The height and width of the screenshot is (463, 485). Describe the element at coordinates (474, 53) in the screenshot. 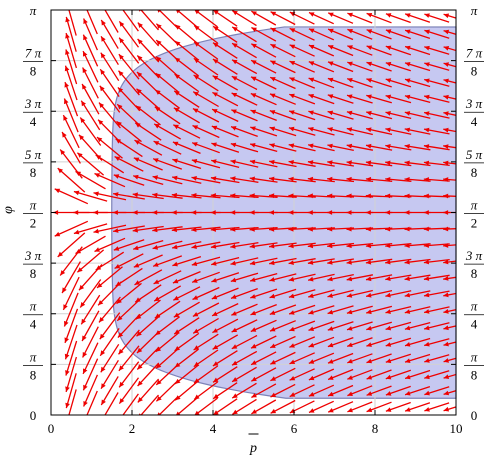

I see `y-tick-label-right: 7 π` at that location.